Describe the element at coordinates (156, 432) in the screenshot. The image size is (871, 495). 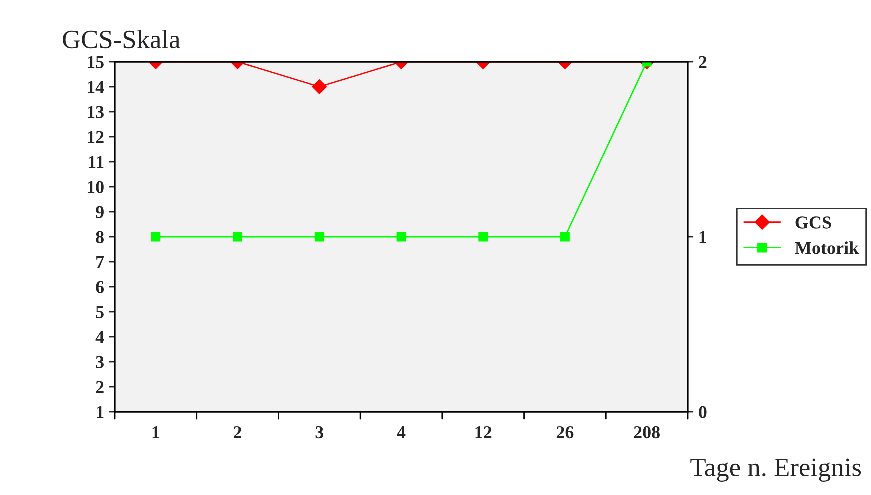
I see `x-tick-label: 1` at that location.